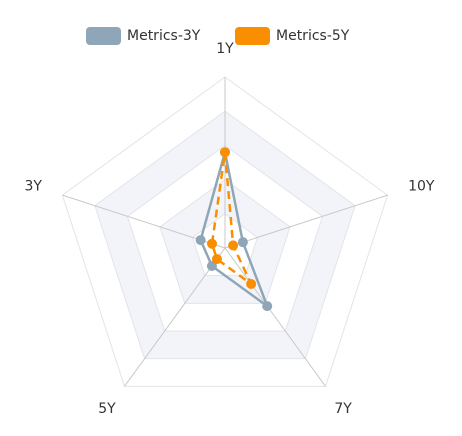 This screenshot has height=436, width=462. Describe the element at coordinates (225, 49) in the screenshot. I see `axis-label: 1Y` at that location.